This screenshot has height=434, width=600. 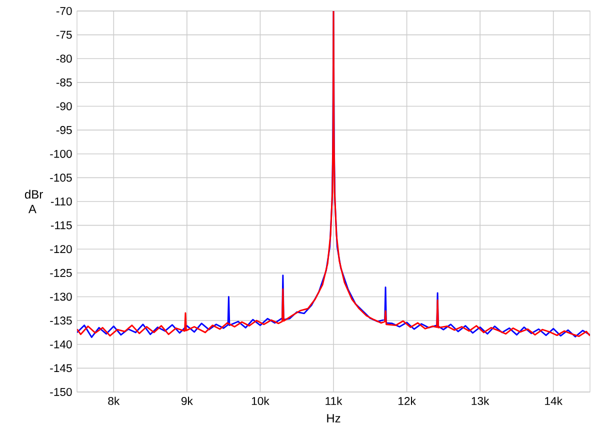 What do you see at coordinates (64, 11) in the screenshot?
I see `y-tick-label: -70` at bounding box center [64, 11].